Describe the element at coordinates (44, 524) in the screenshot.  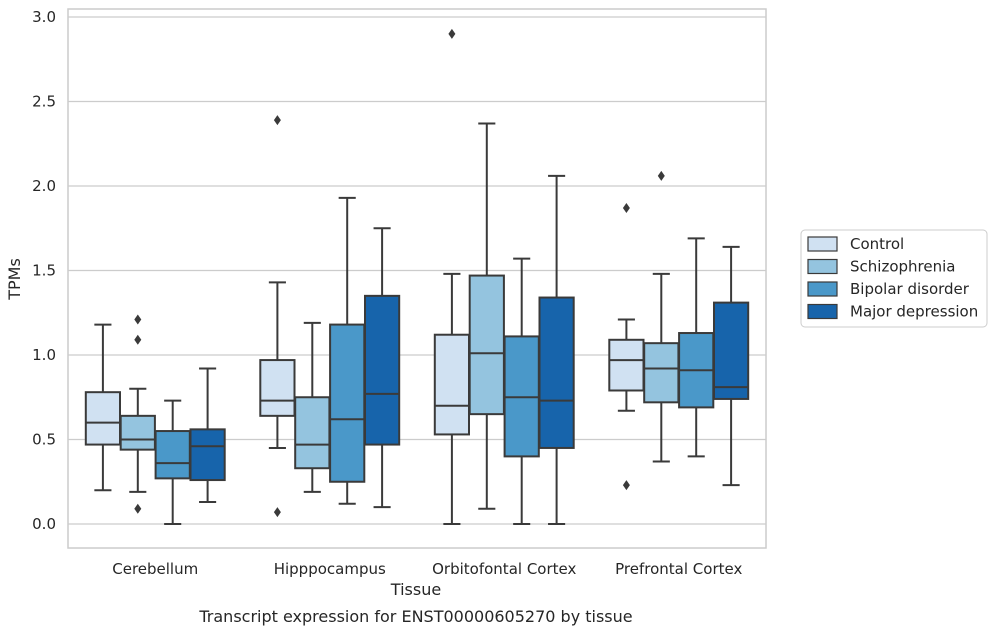
I see `y-tick-label: 0.0` at that location.